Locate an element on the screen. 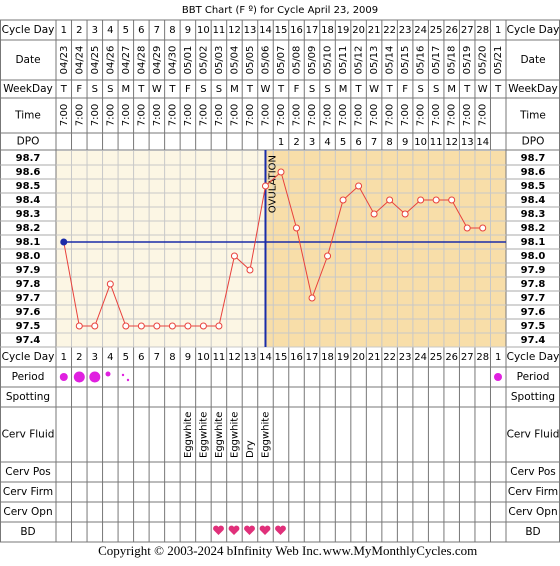  date: 05/09 is located at coordinates (312, 60).